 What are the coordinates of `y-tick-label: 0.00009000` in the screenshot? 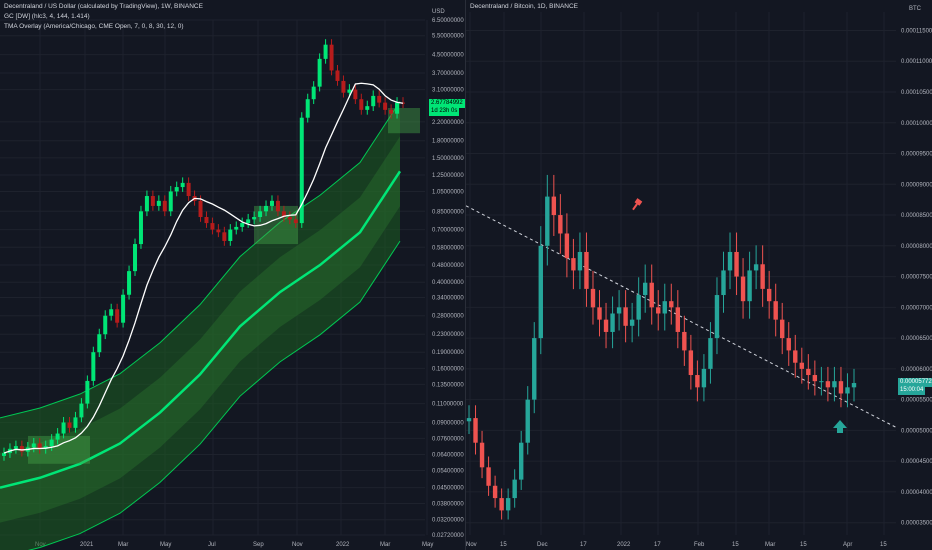 It's located at (916, 185).